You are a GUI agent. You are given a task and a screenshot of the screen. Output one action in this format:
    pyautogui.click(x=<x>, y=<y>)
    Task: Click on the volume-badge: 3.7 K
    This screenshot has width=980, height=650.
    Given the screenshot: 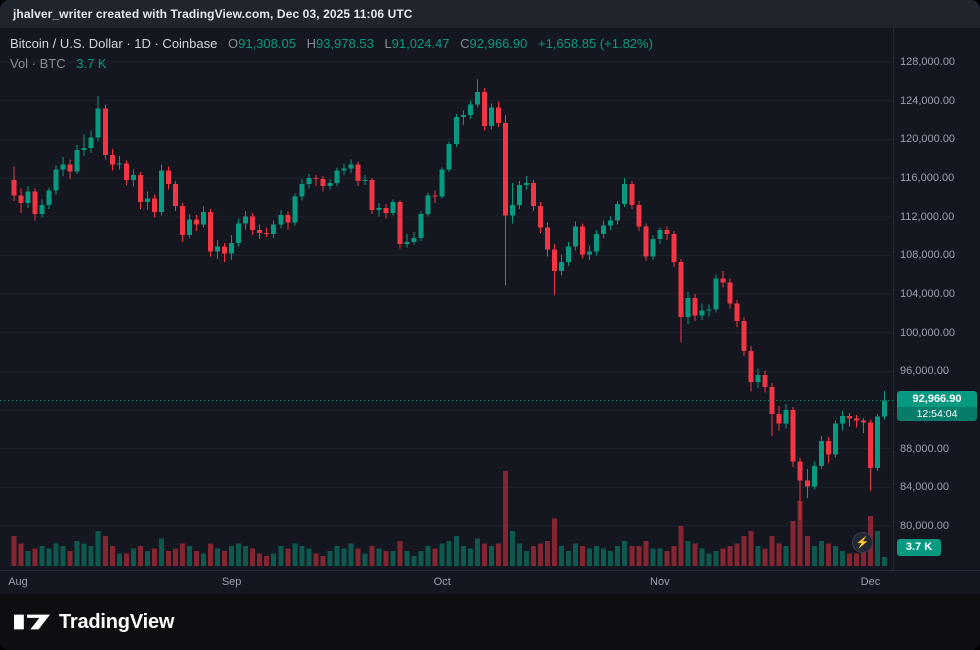 What is the action you would take?
    pyautogui.click(x=919, y=547)
    